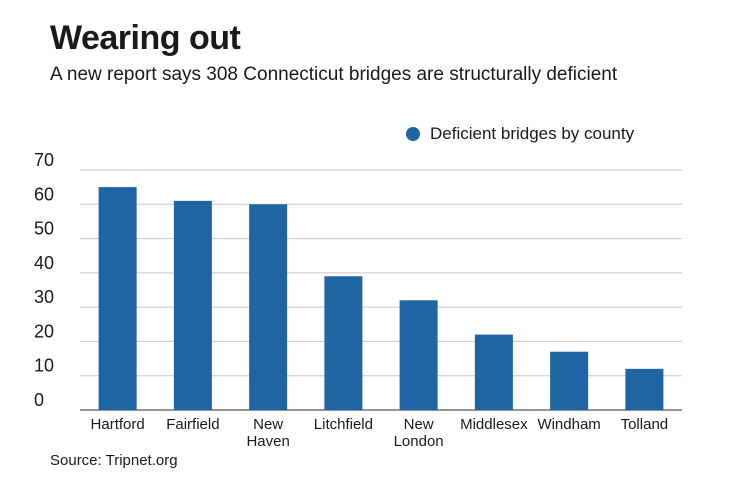  What do you see at coordinates (44, 229) in the screenshot?
I see `y-tick-label: 50` at bounding box center [44, 229].